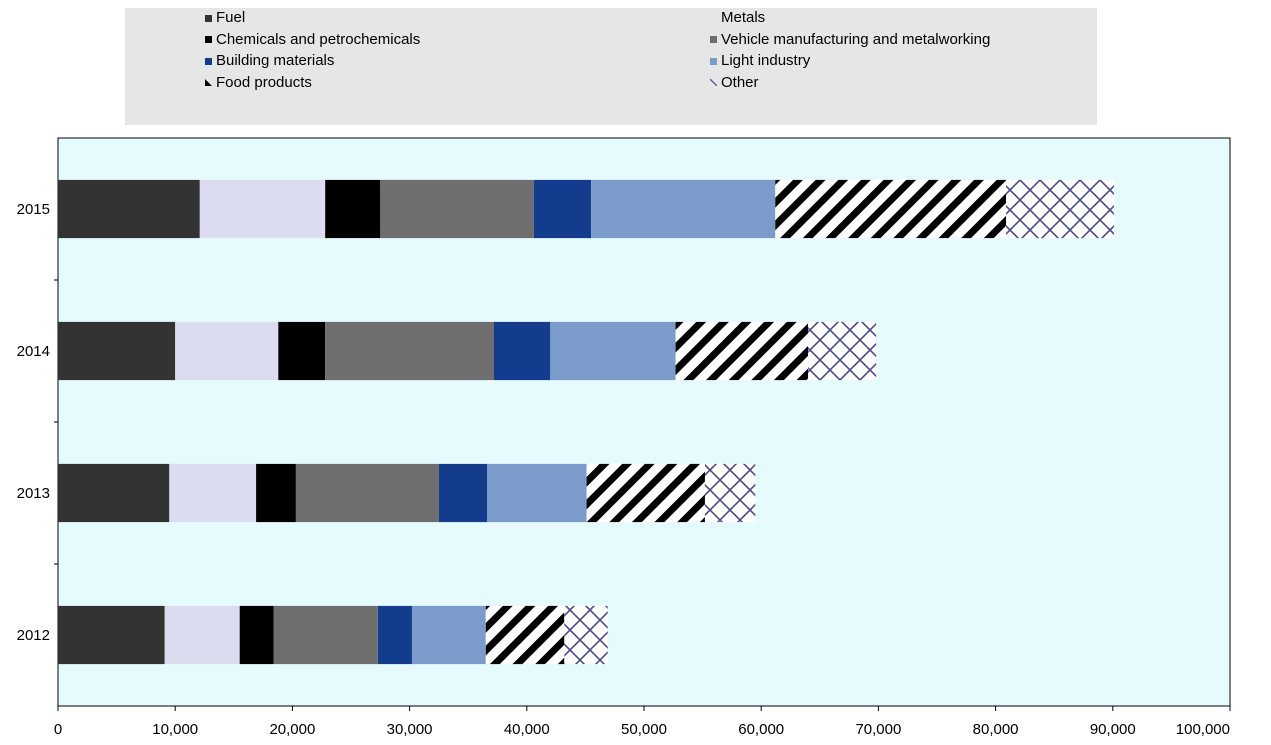 The width and height of the screenshot is (1271, 745). What do you see at coordinates (117, 351) in the screenshot?
I see `bar-2014-fuel` at bounding box center [117, 351].